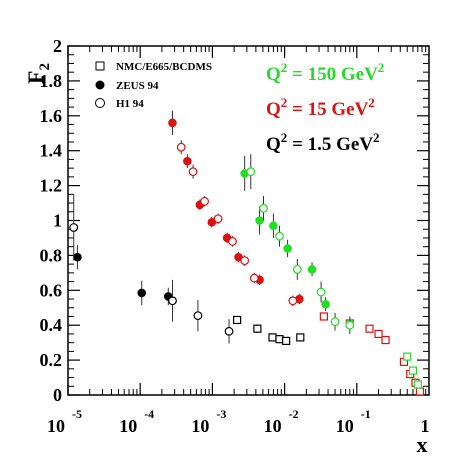 The height and width of the screenshot is (474, 474). I want to click on legend-marker-filled-circle, so click(100, 85).